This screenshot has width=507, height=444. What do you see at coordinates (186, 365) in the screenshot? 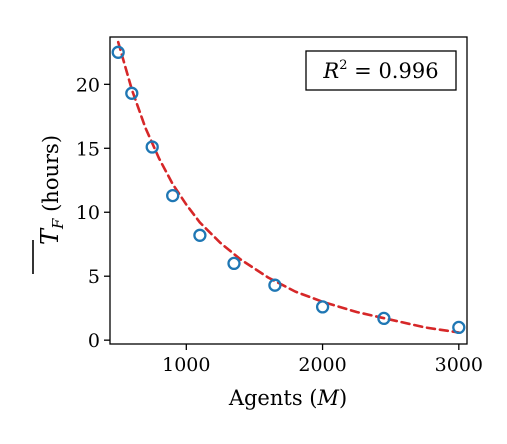
I see `x-tick-label-1000: 1000` at bounding box center [186, 365].